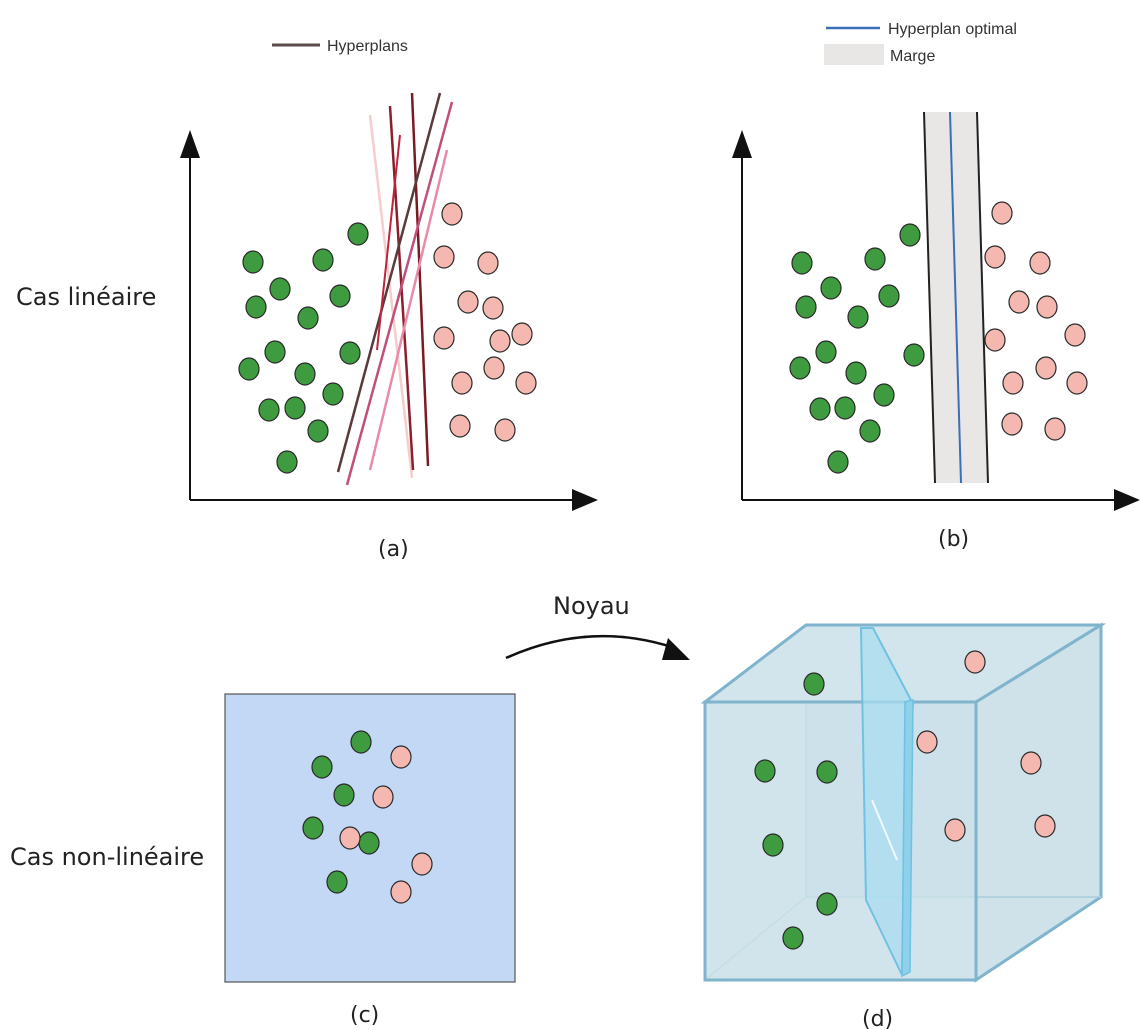 The image size is (1141, 1030). Describe the element at coordinates (952, 29) in the screenshot. I see `optimal-hyperplane-legend-label: Hyperplan optimal` at that location.